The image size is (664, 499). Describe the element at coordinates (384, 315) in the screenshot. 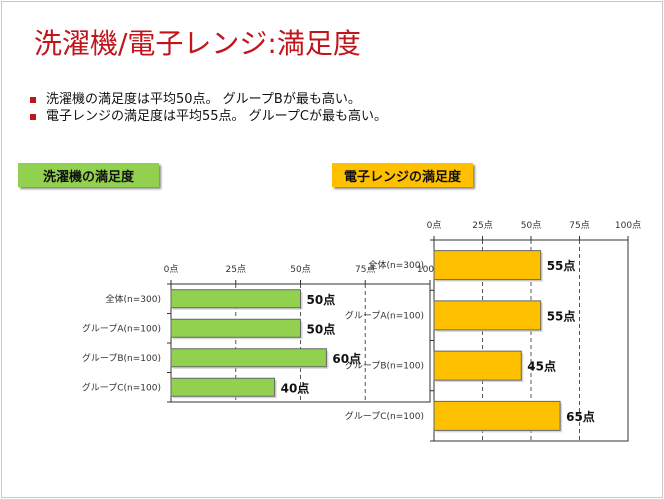

I see `microwave-category-label: グループA(n=100)` at that location.